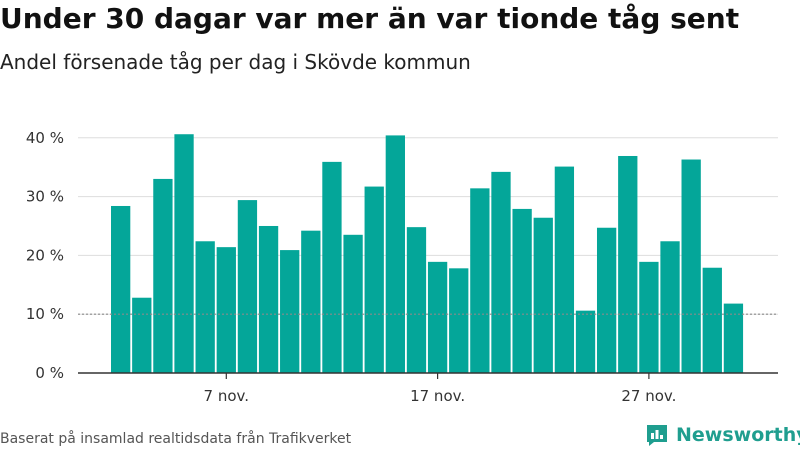 This screenshot has width=800, height=450. Describe the element at coordinates (45, 138) in the screenshot. I see `y-tick-label: 40 %` at that location.